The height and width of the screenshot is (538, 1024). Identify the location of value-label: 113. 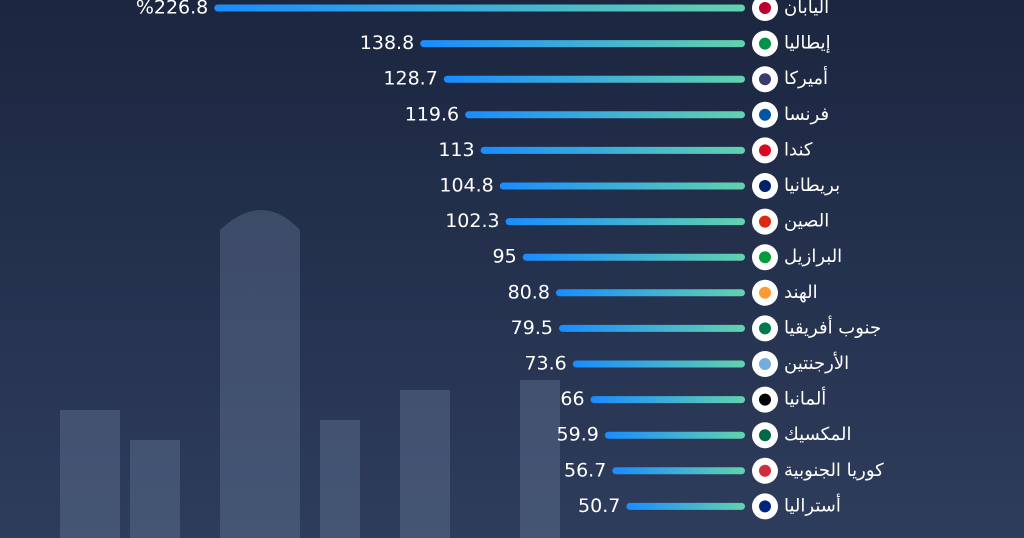
(456, 150).